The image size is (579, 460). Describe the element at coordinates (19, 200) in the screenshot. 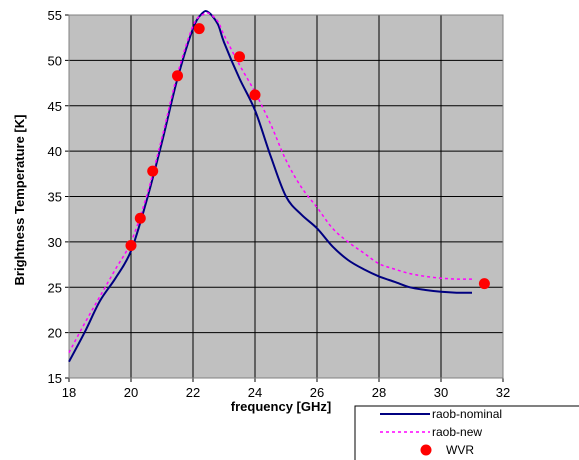

I see `y-axis-title: Brightness Temperature [K]` at that location.